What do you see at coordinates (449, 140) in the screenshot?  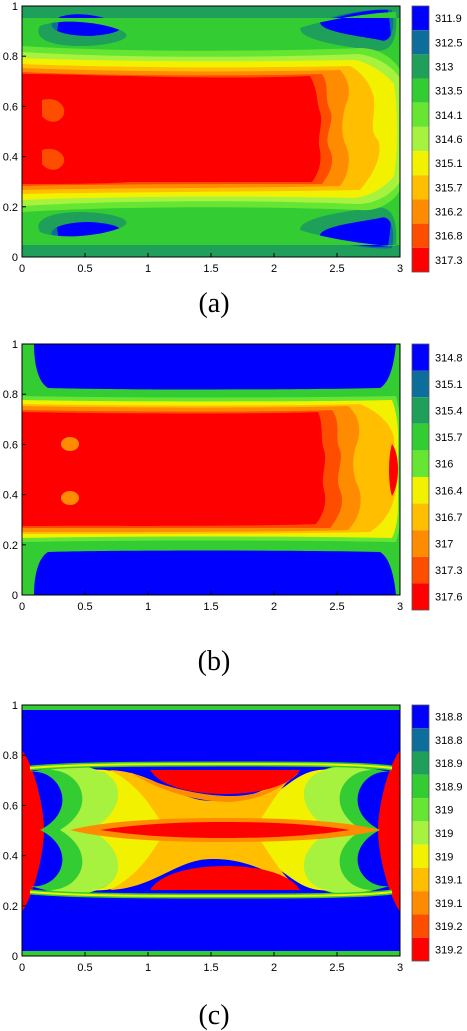 I see `legend-label: 314.6` at bounding box center [449, 140].